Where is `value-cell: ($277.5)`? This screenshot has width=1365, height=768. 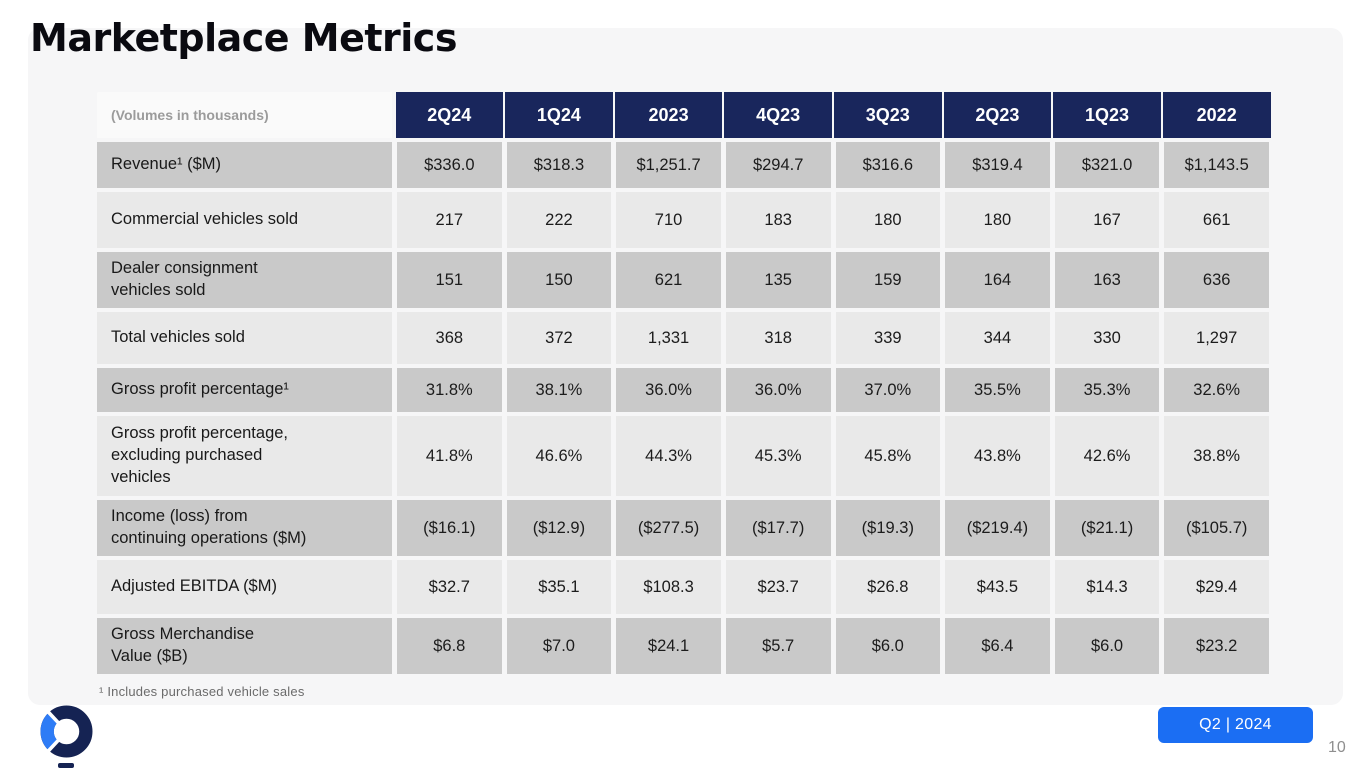
value-cell: ($277.5) is located at coordinates (668, 528).